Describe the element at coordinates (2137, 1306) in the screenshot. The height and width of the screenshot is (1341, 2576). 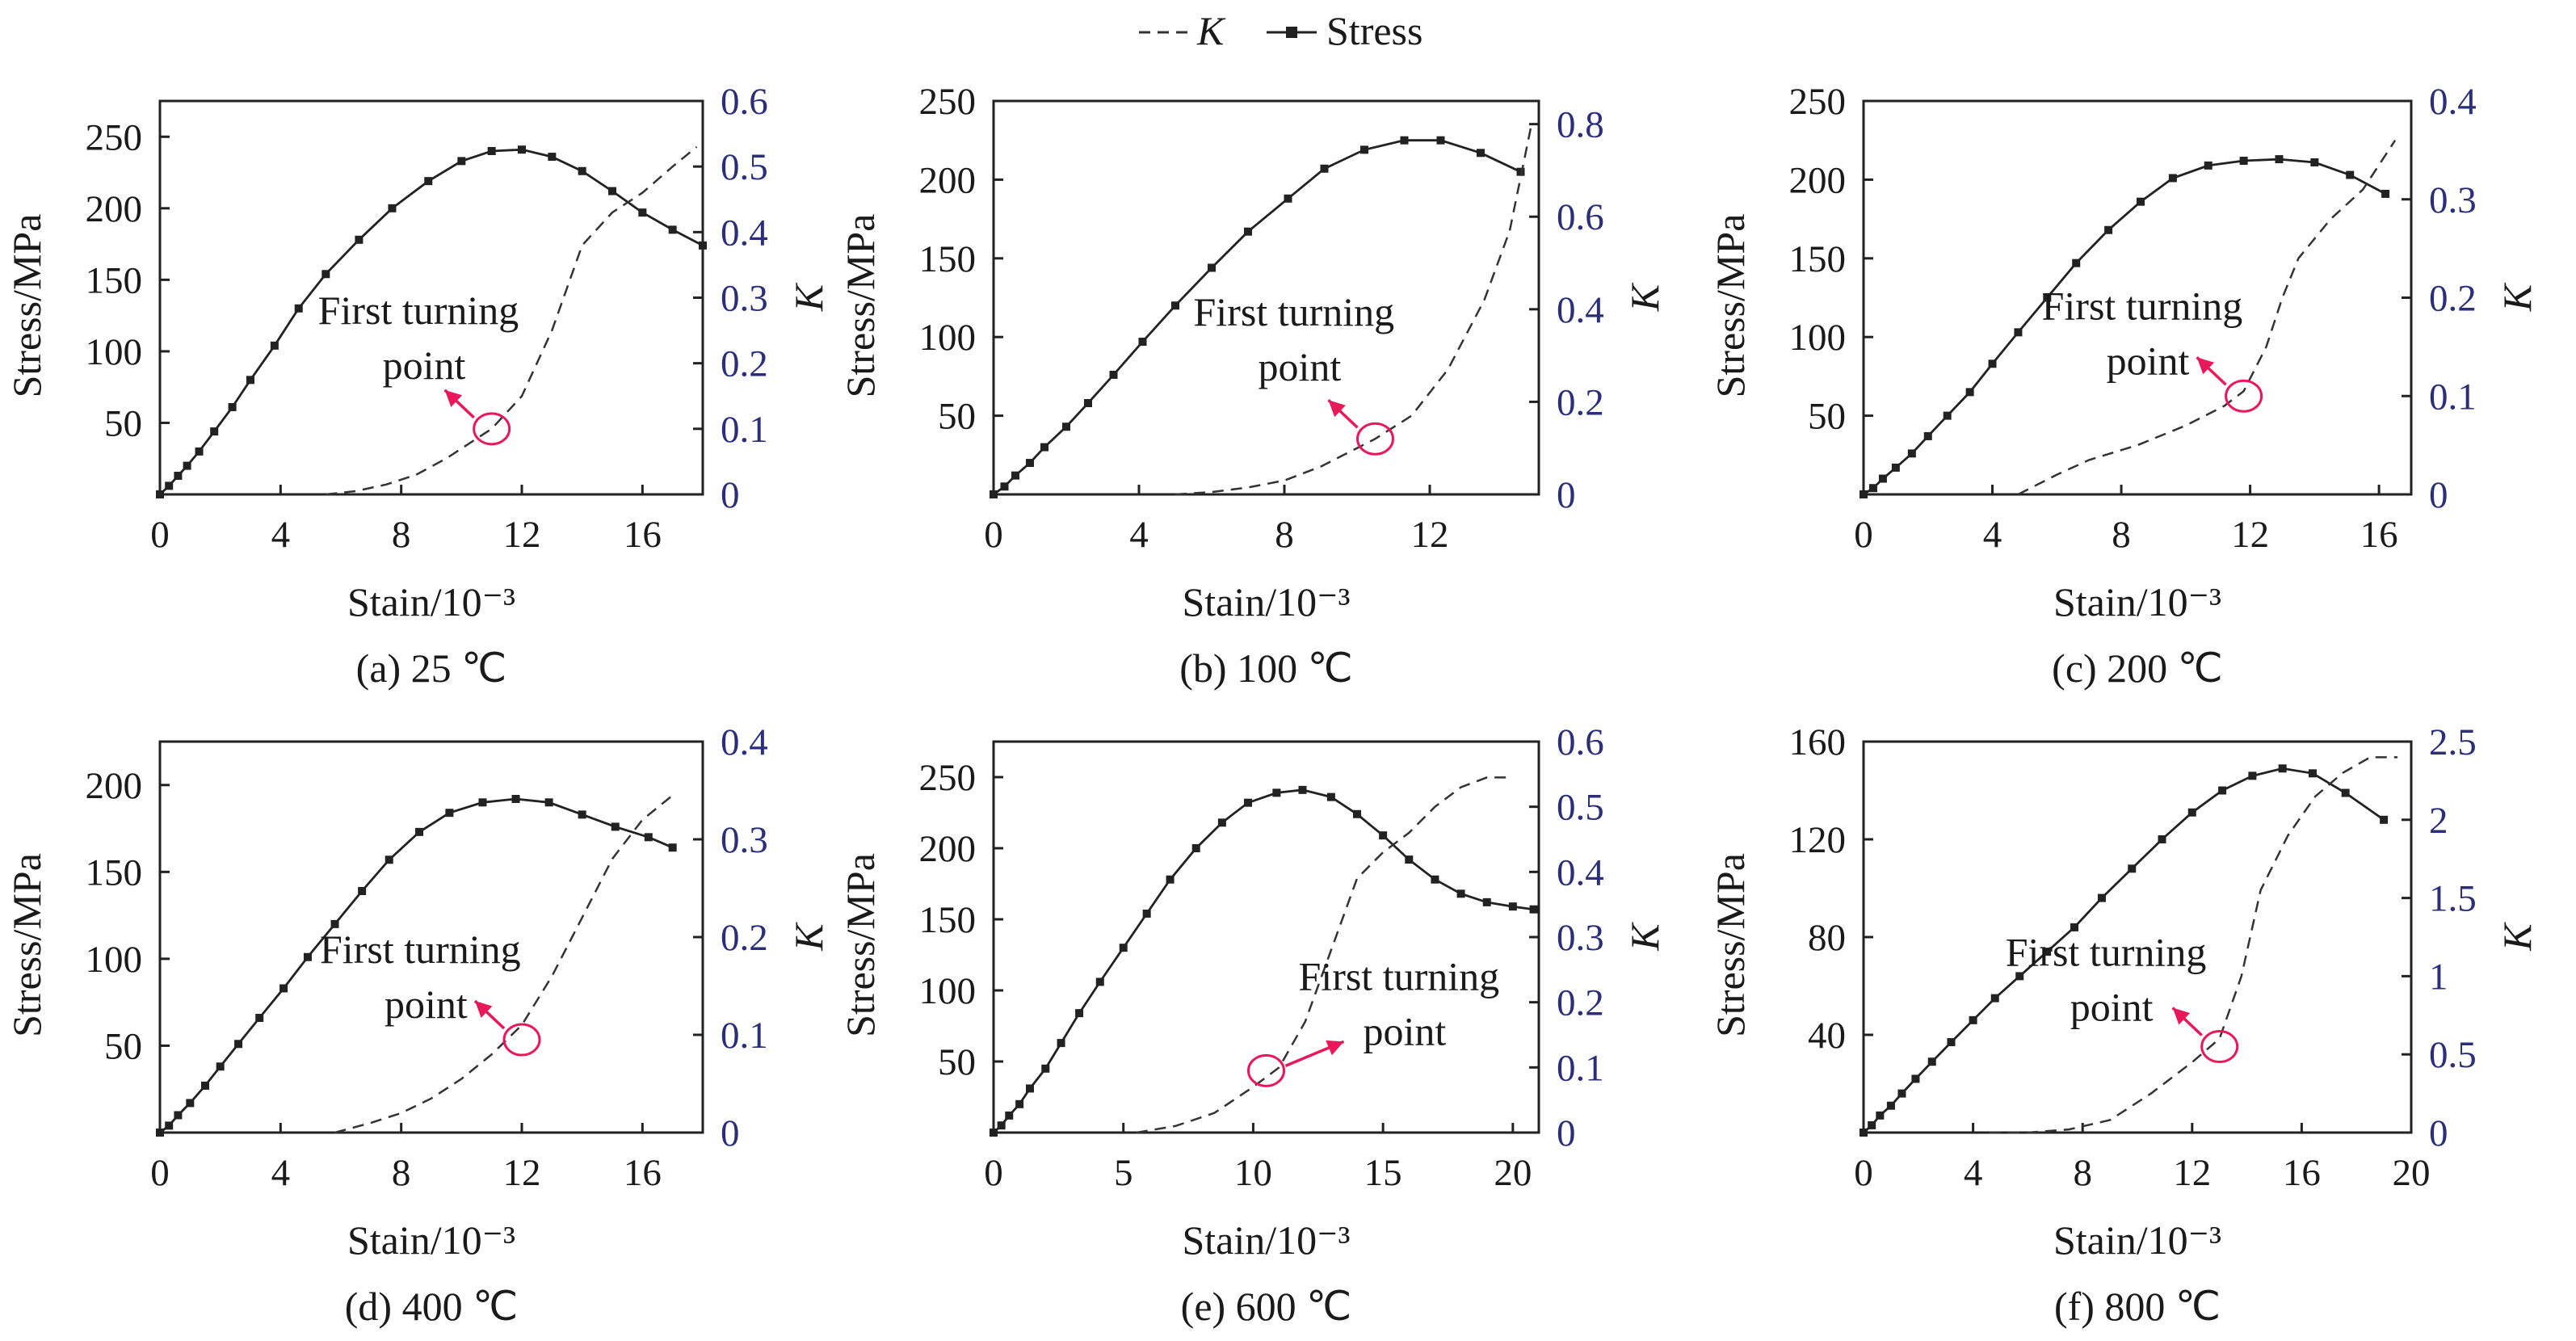
I see `panel-caption: (f) 800 ℃` at that location.